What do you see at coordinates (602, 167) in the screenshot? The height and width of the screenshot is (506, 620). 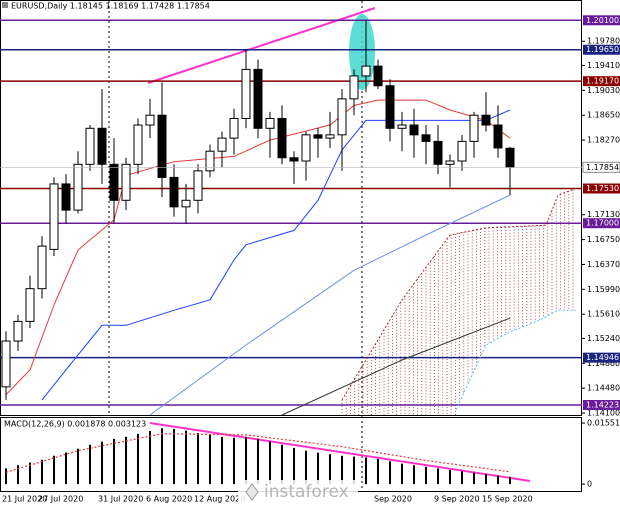 I see `current-price-label: 1.17854` at bounding box center [602, 167].